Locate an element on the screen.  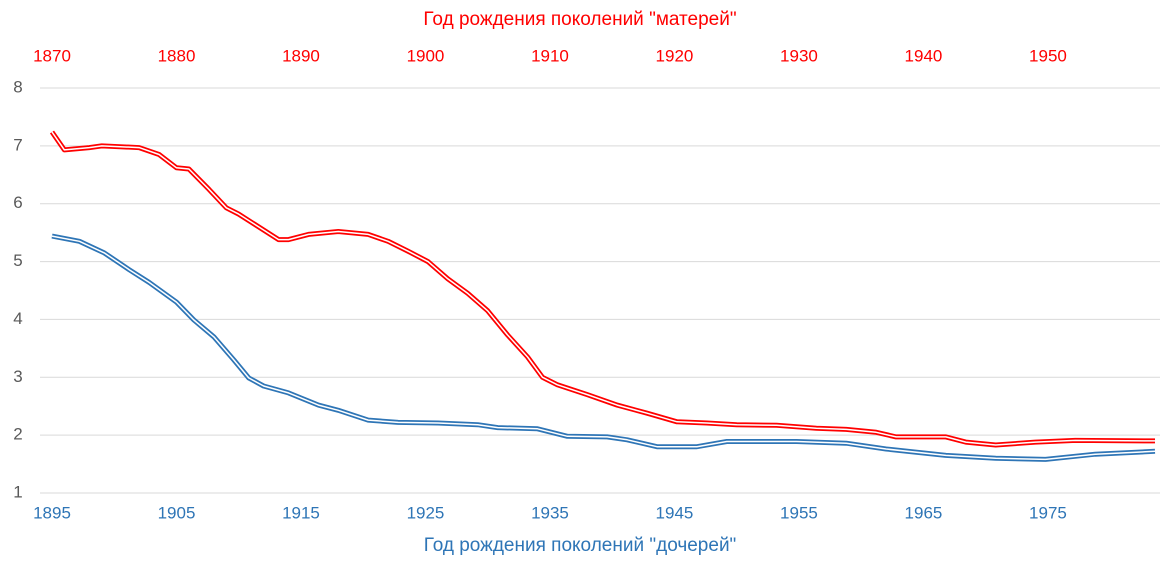
x-tick-label: 1895 is located at coordinates (52, 512).